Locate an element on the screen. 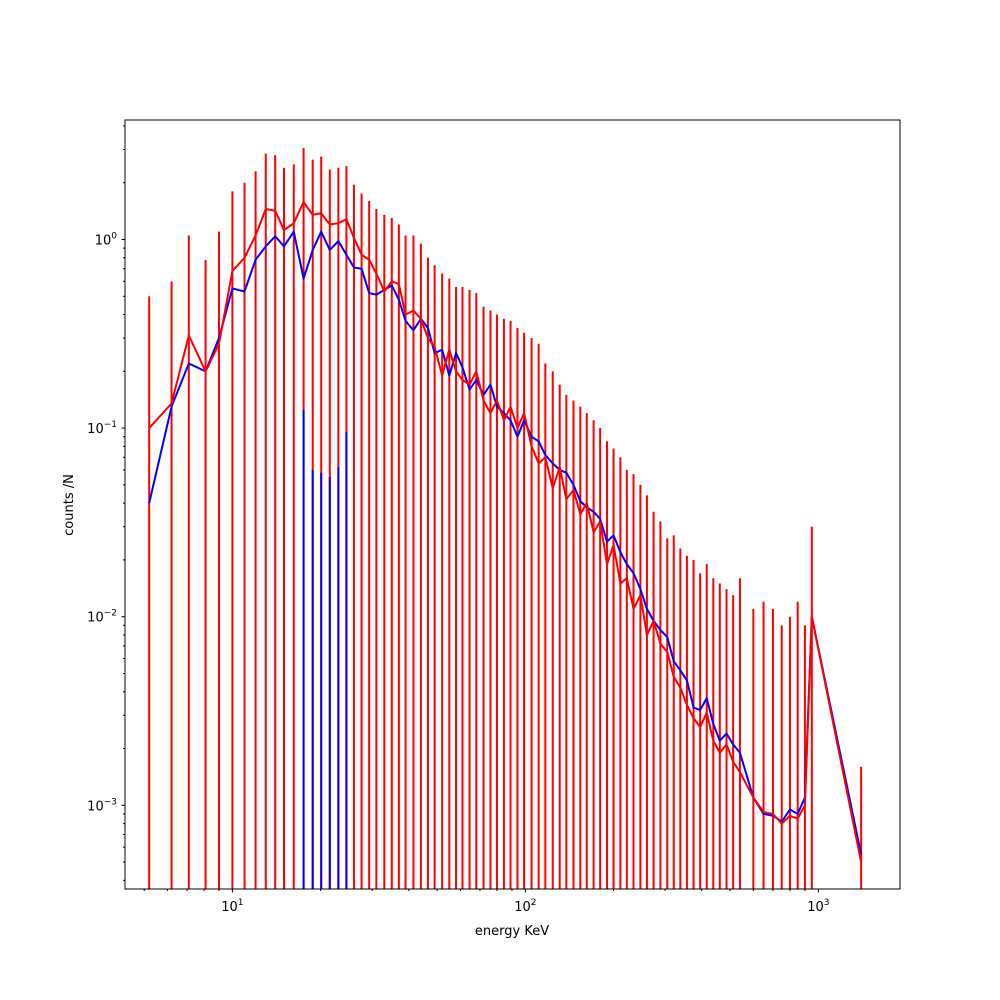 The width and height of the screenshot is (1000, 1000). x-tick-label: 10² is located at coordinates (525, 906).